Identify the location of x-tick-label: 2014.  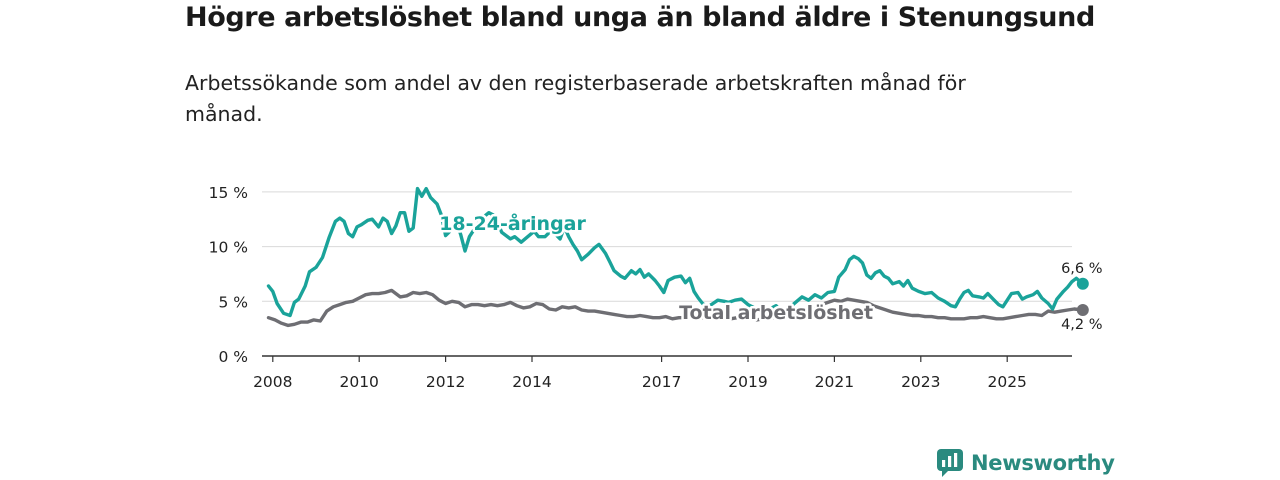
(531, 382).